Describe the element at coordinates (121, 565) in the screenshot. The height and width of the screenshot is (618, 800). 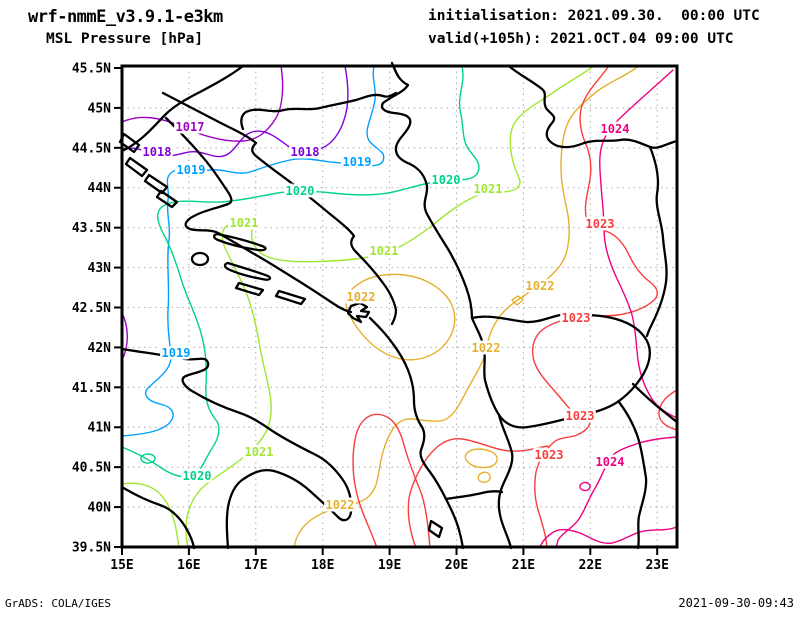
I see `lon-tick-label: 15E` at that location.